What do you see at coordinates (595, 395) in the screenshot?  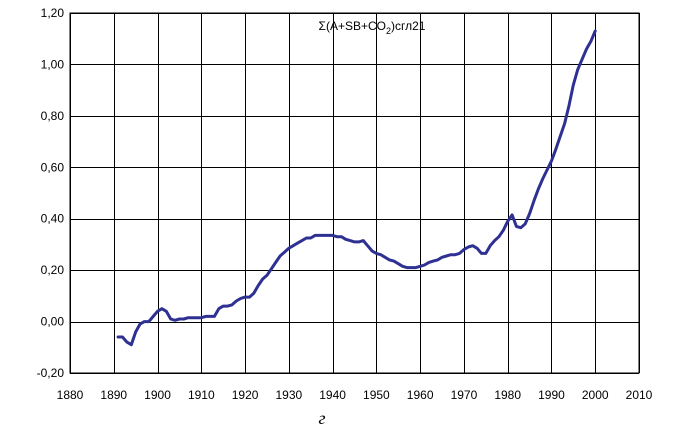 I see `x-tick-label: 2000` at bounding box center [595, 395].